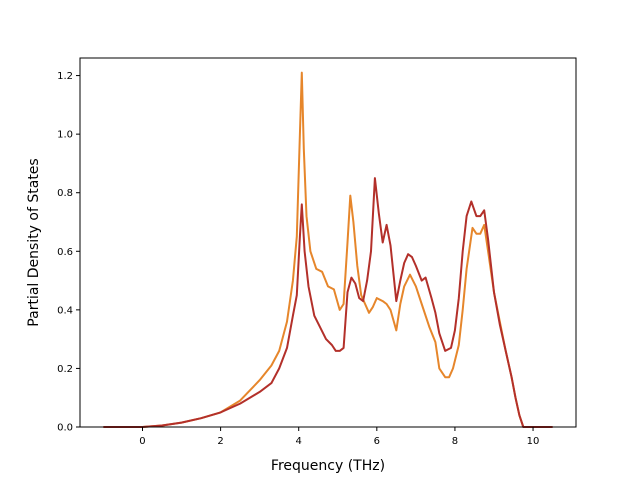  What do you see at coordinates (220, 441) in the screenshot?
I see `x-tick-label: 2` at bounding box center [220, 441].